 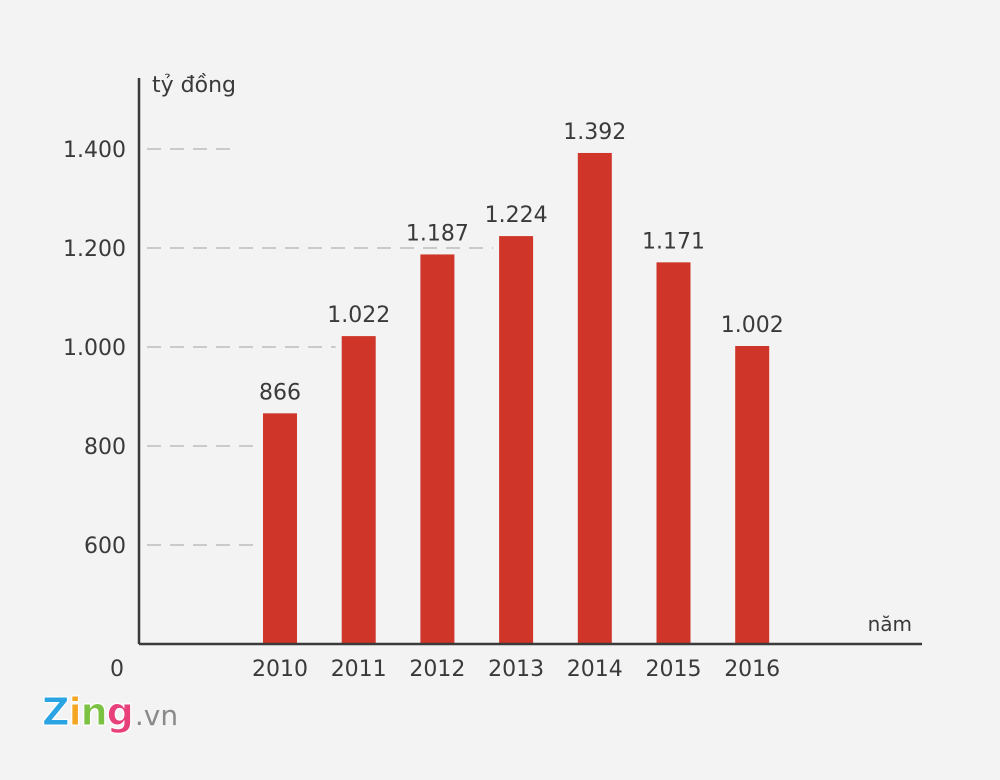 What do you see at coordinates (516, 215) in the screenshot?
I see `bar-value-label: 1.224` at bounding box center [516, 215].